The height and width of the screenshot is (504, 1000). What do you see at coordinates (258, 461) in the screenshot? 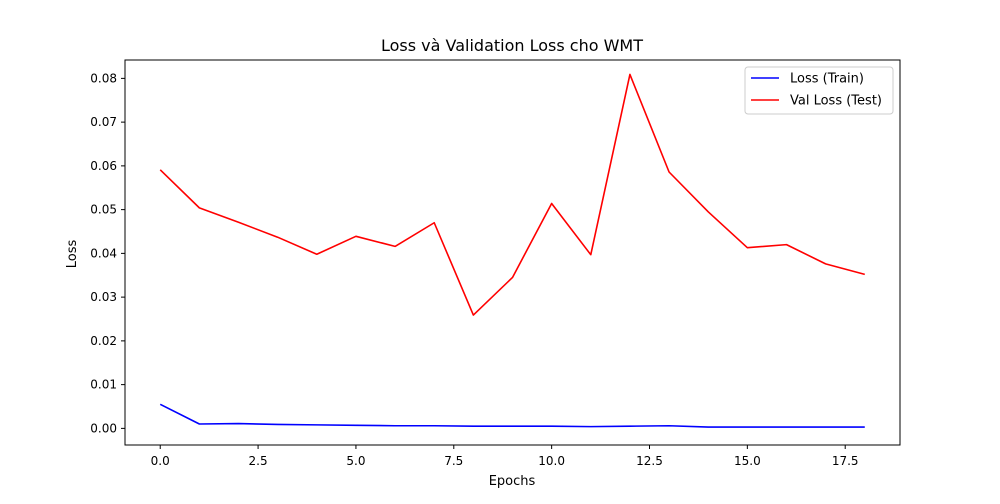
I see `x-tick-label: 2.5` at bounding box center [258, 461].